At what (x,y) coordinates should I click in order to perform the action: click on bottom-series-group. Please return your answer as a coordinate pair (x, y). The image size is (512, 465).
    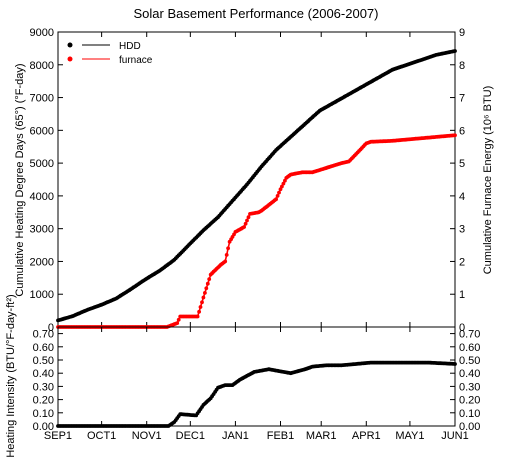
    Looking at the image, I should click on (256, 394).